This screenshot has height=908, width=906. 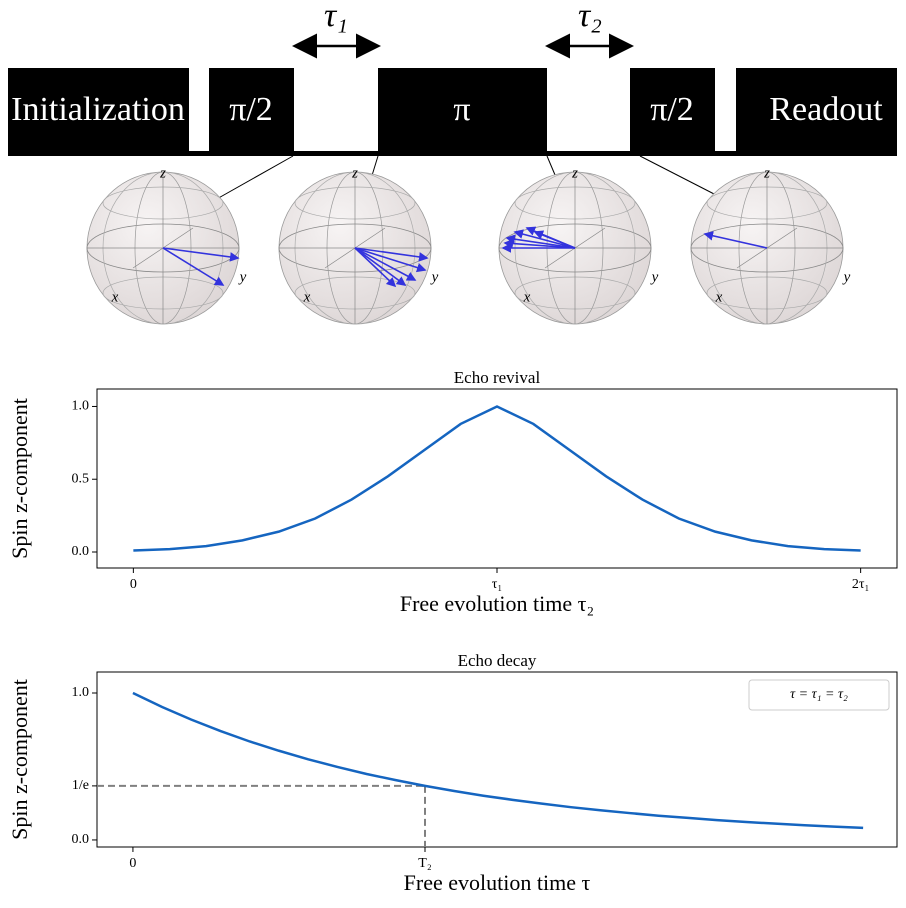 What do you see at coordinates (80, 785) in the screenshot?
I see `y-tick-label: 1/e` at bounding box center [80, 785].